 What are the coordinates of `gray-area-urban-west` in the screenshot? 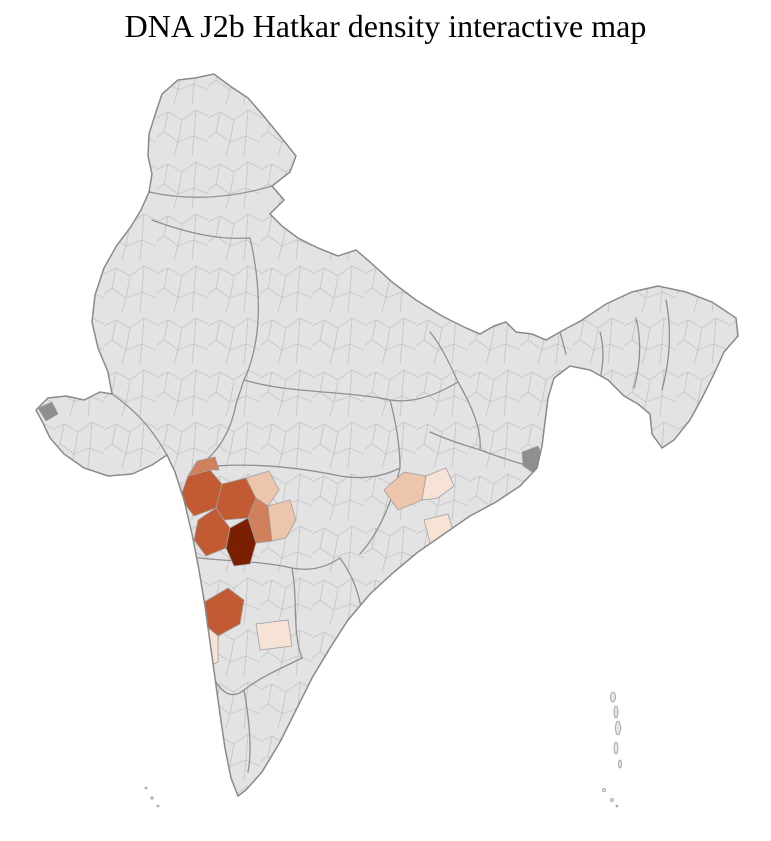 It's located at (48, 411).